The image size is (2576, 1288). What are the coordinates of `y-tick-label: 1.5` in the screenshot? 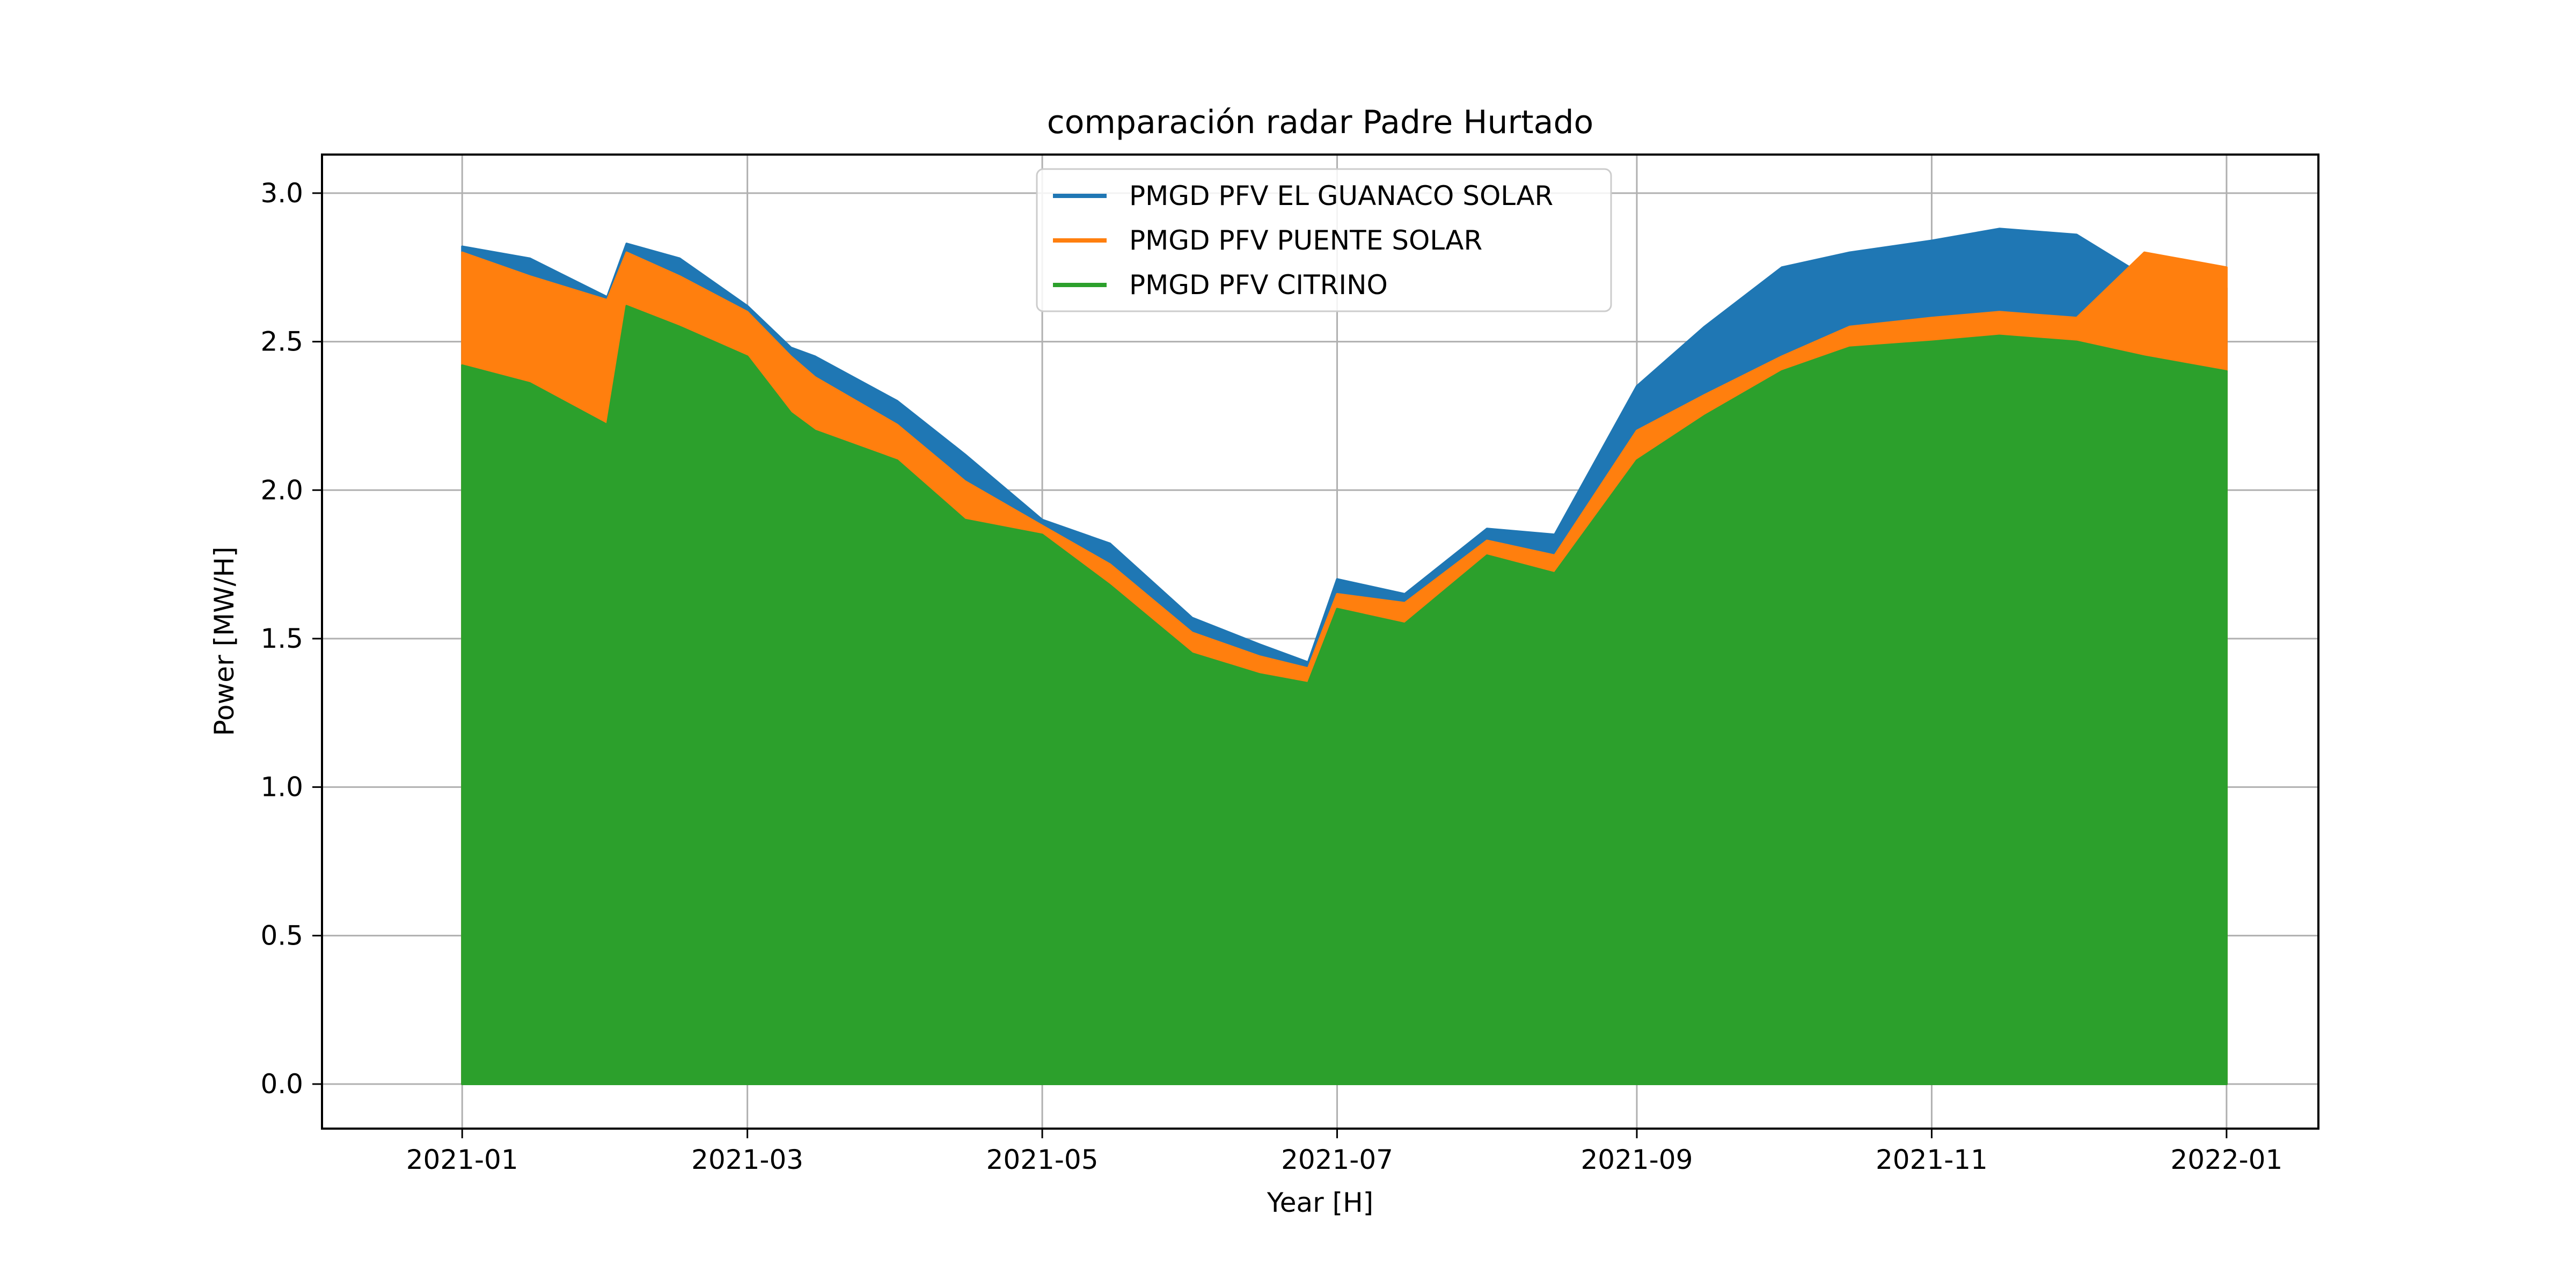 It's located at (281, 638).